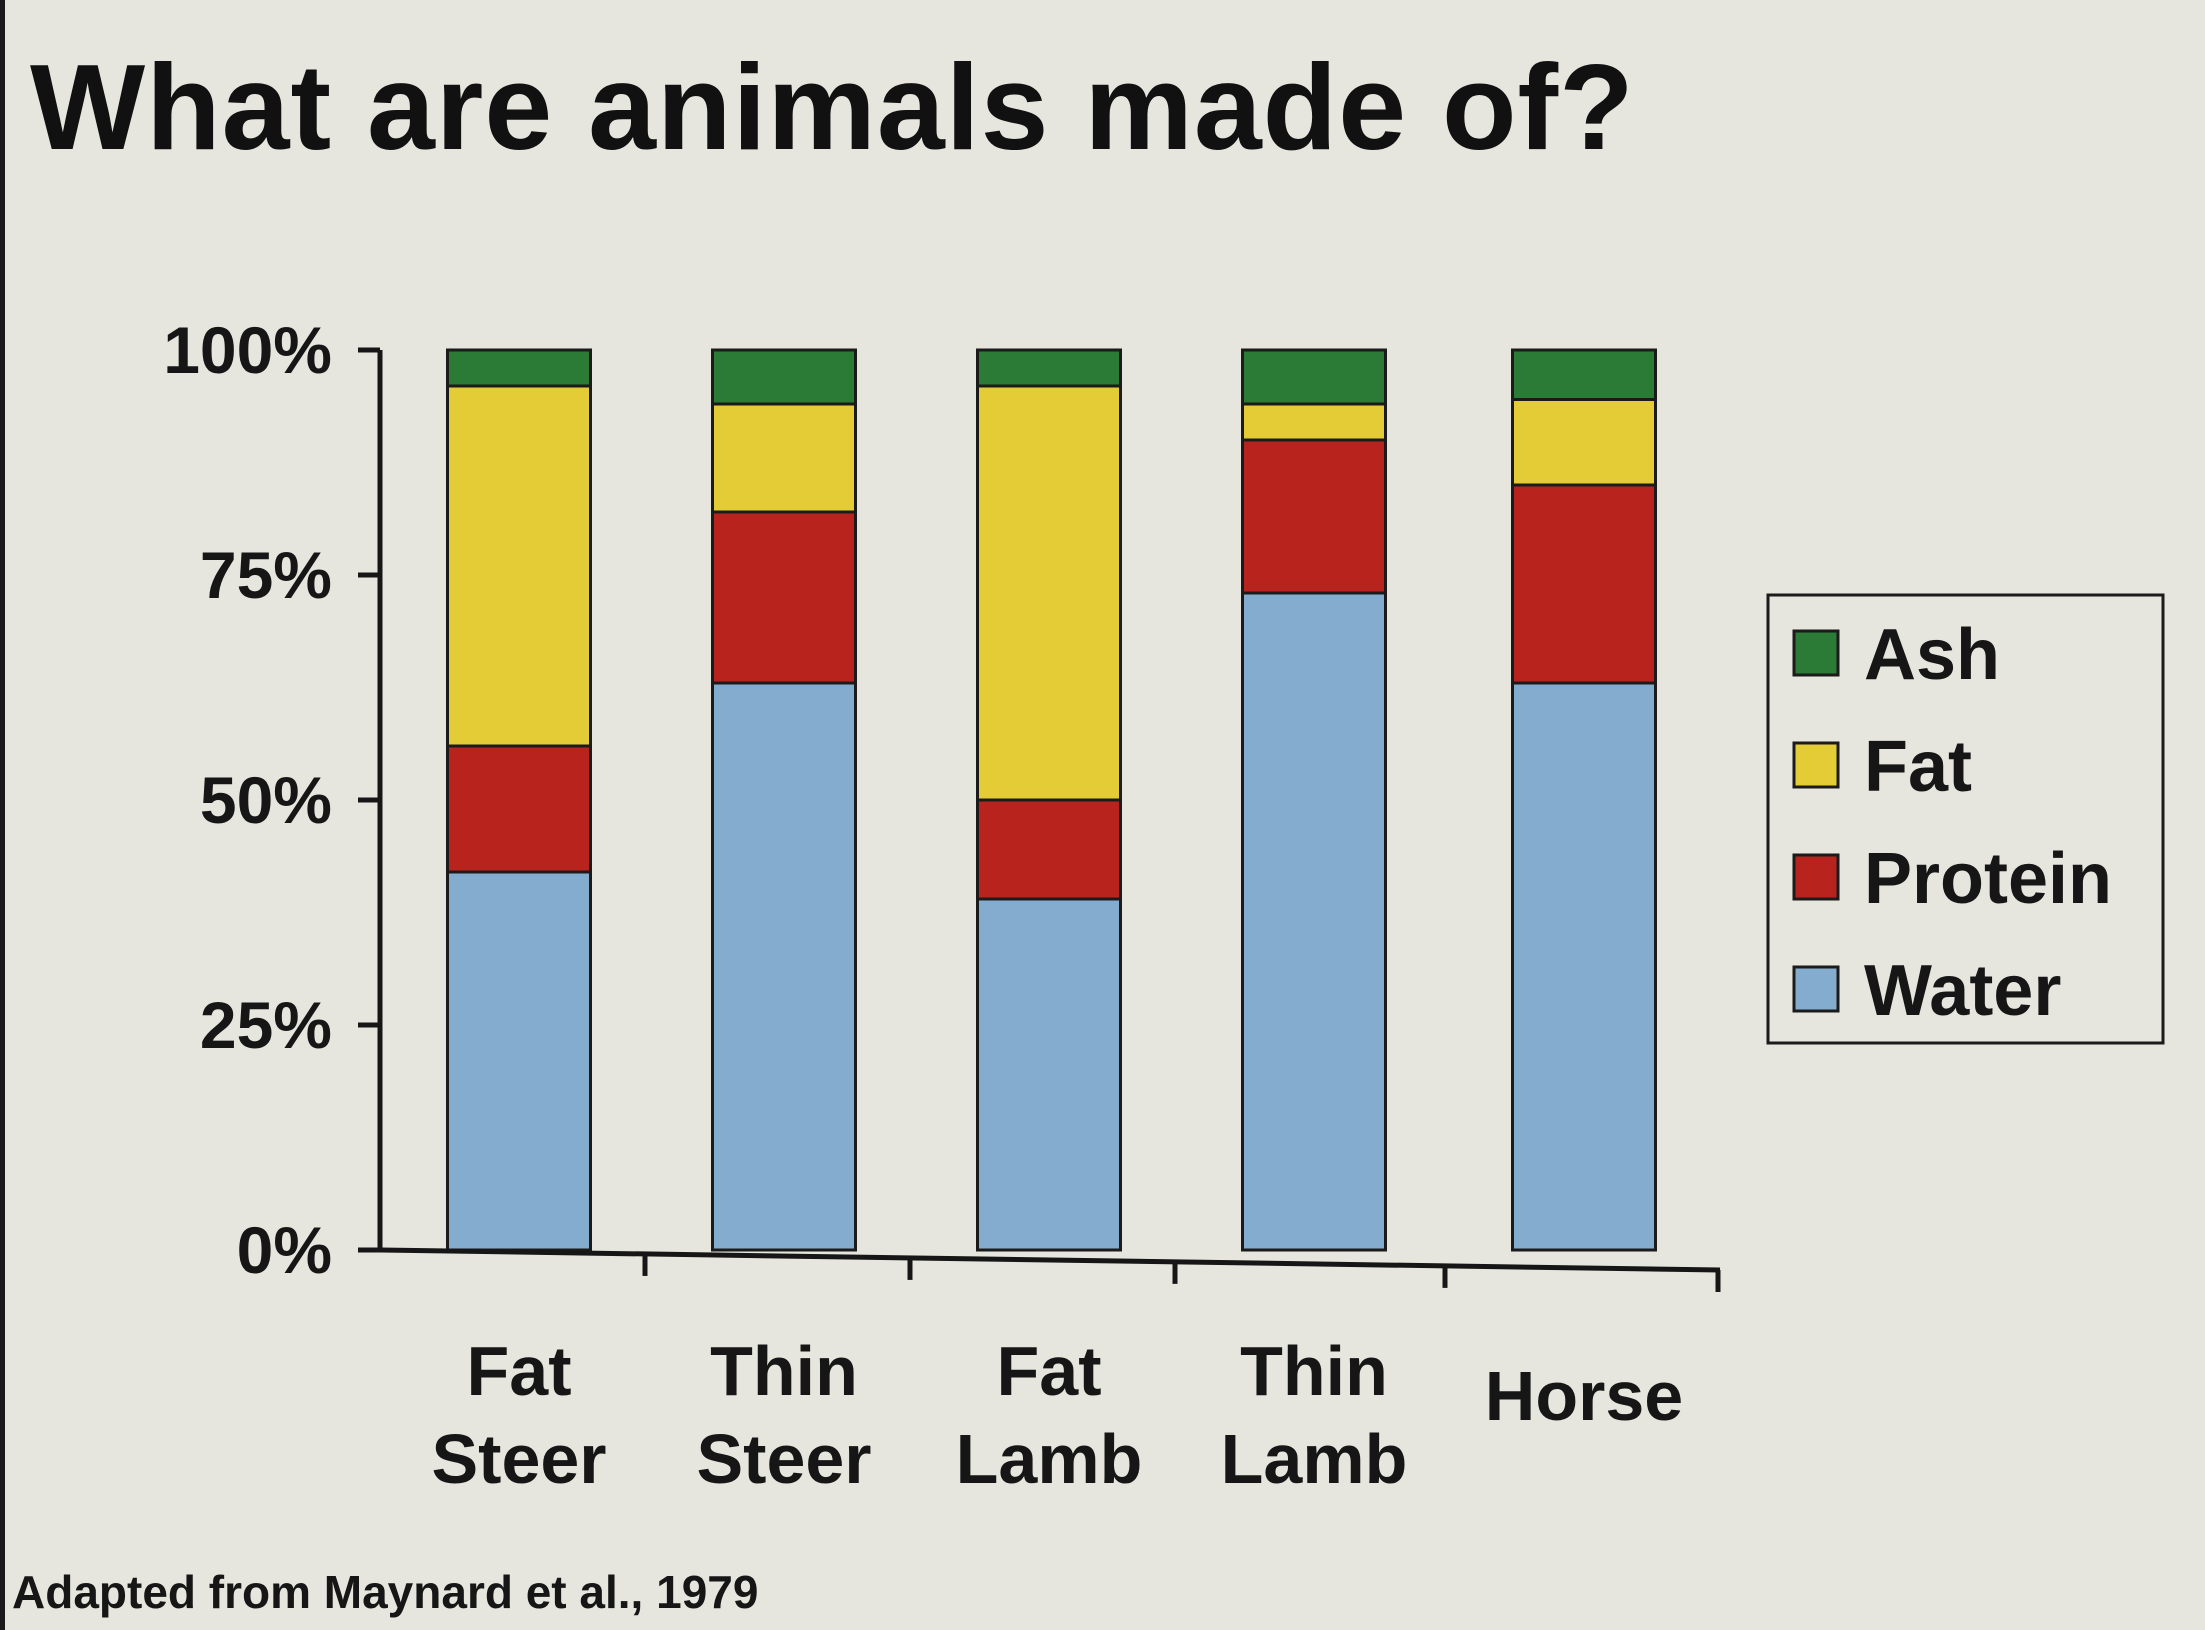 The image size is (2205, 1630). I want to click on x-tick-label-4: Thin Lamb, so click(1314, 1415).